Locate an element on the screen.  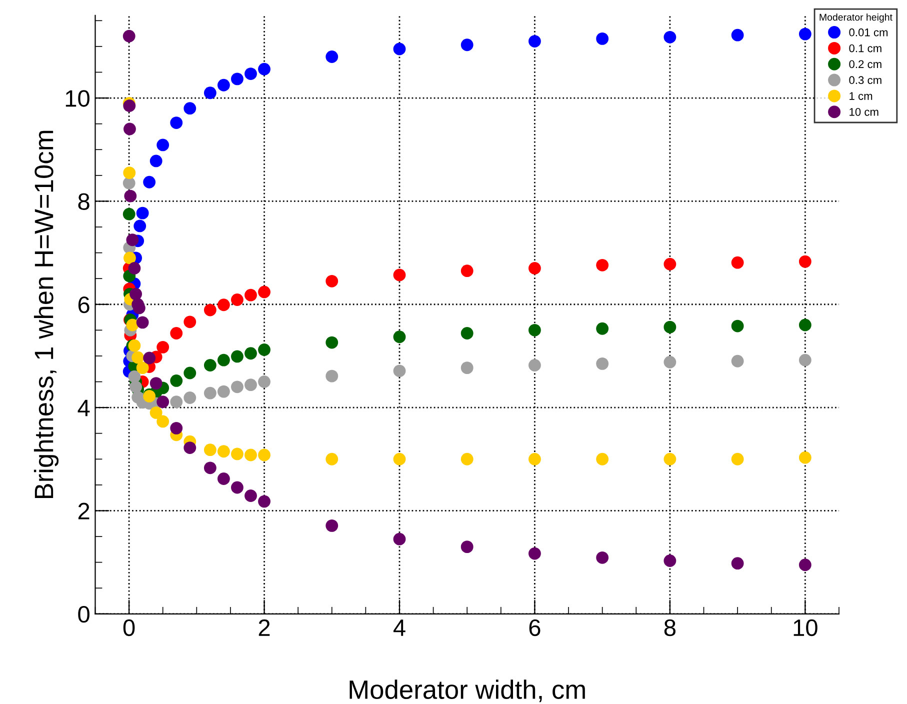
y-tick-label: 2 is located at coordinates (84, 511).